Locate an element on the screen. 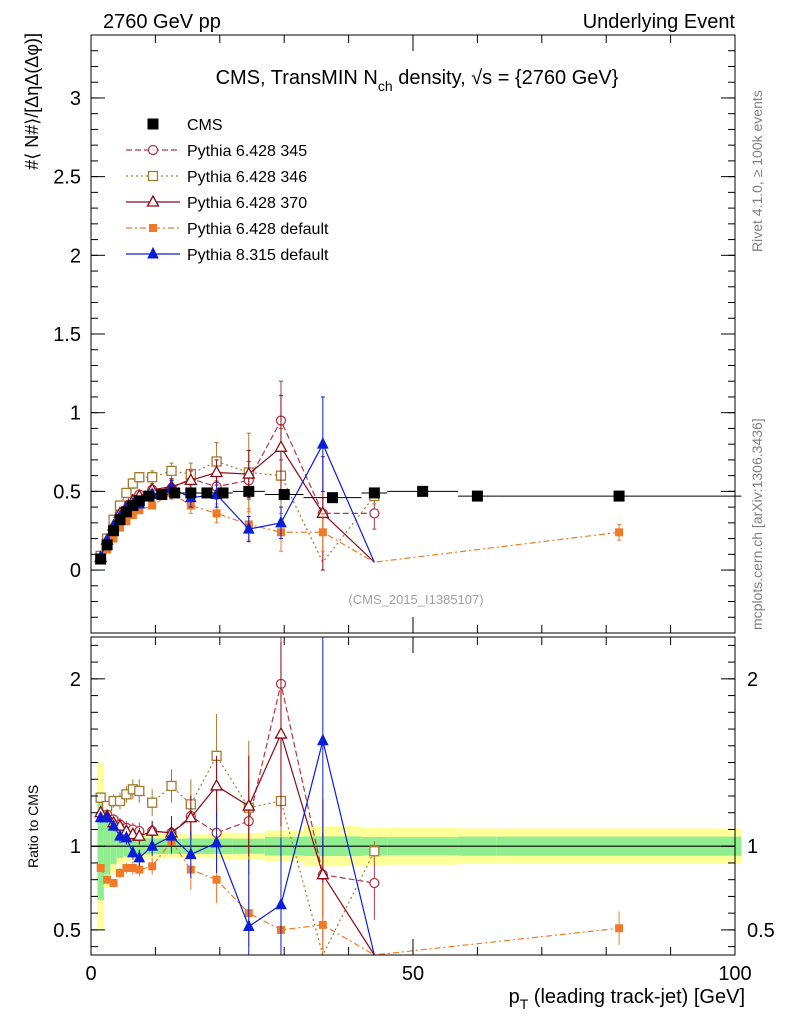 The height and width of the screenshot is (1024, 786). xtick-label-2: 100 is located at coordinates (734, 974).